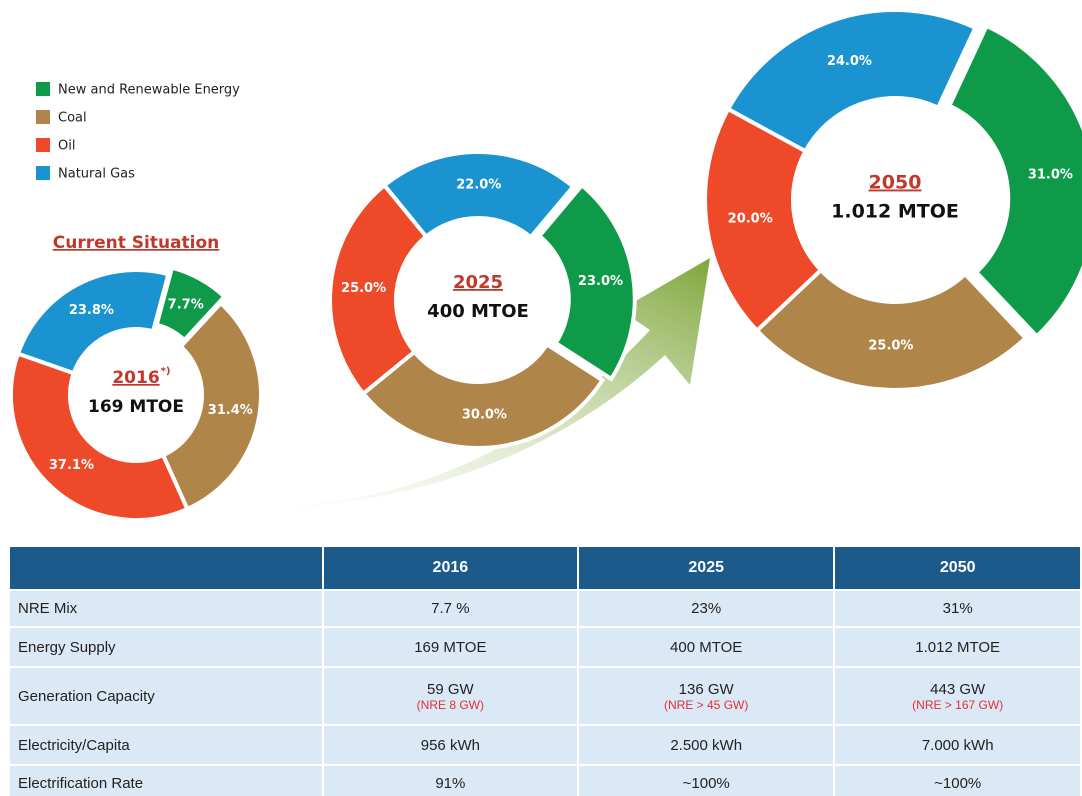 The width and height of the screenshot is (1082, 796). Describe the element at coordinates (66, 146) in the screenshot. I see `legend-label: Oil` at that location.